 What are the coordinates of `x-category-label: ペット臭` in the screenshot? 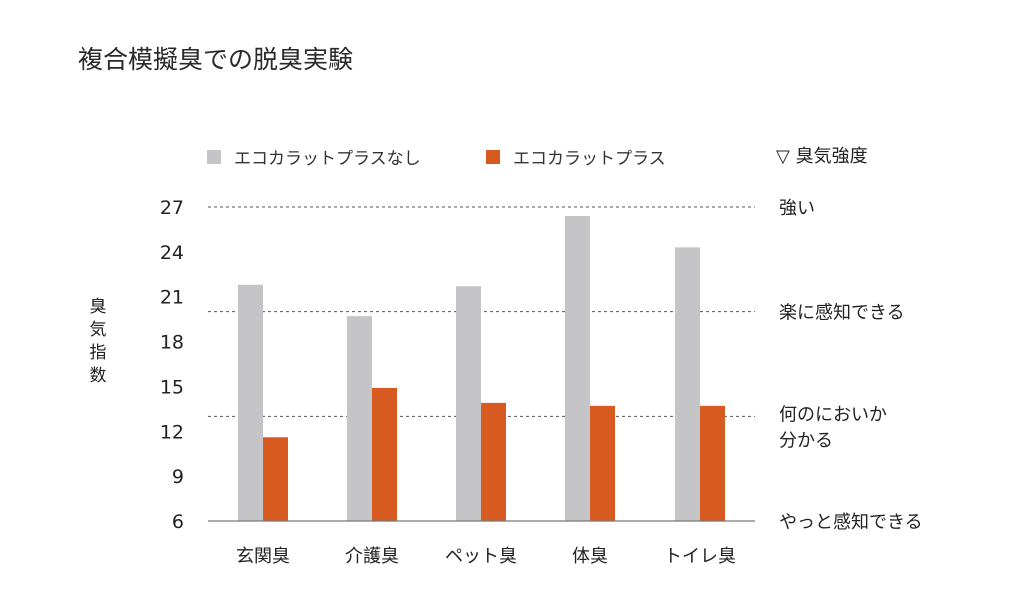 It's located at (481, 556).